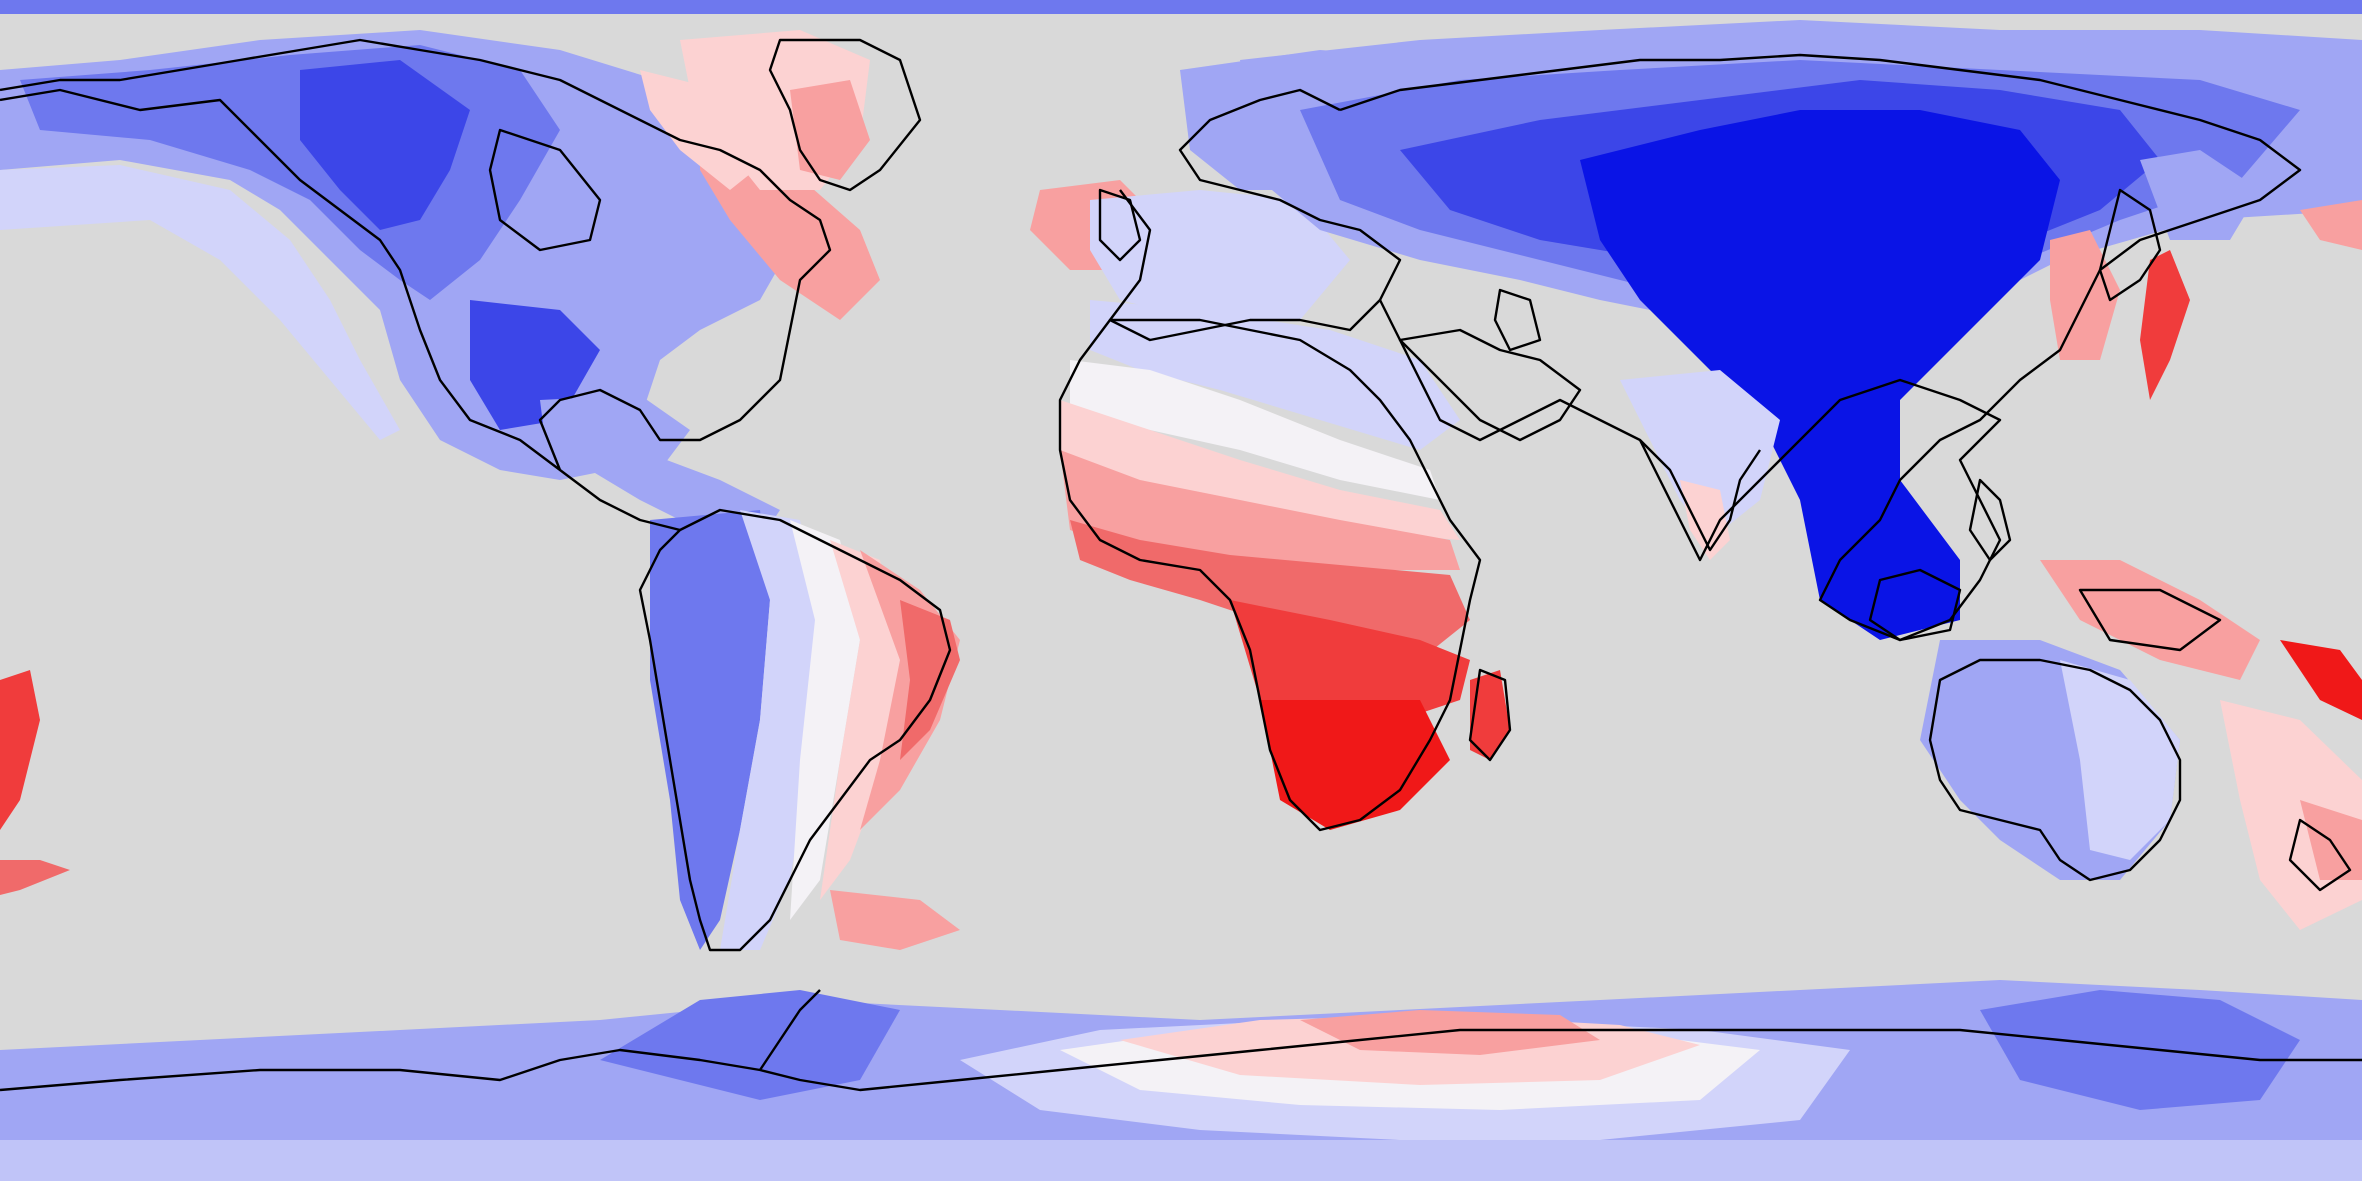  Describe the element at coordinates (2331, 225) in the screenshot. I see `east-edge-red` at that location.